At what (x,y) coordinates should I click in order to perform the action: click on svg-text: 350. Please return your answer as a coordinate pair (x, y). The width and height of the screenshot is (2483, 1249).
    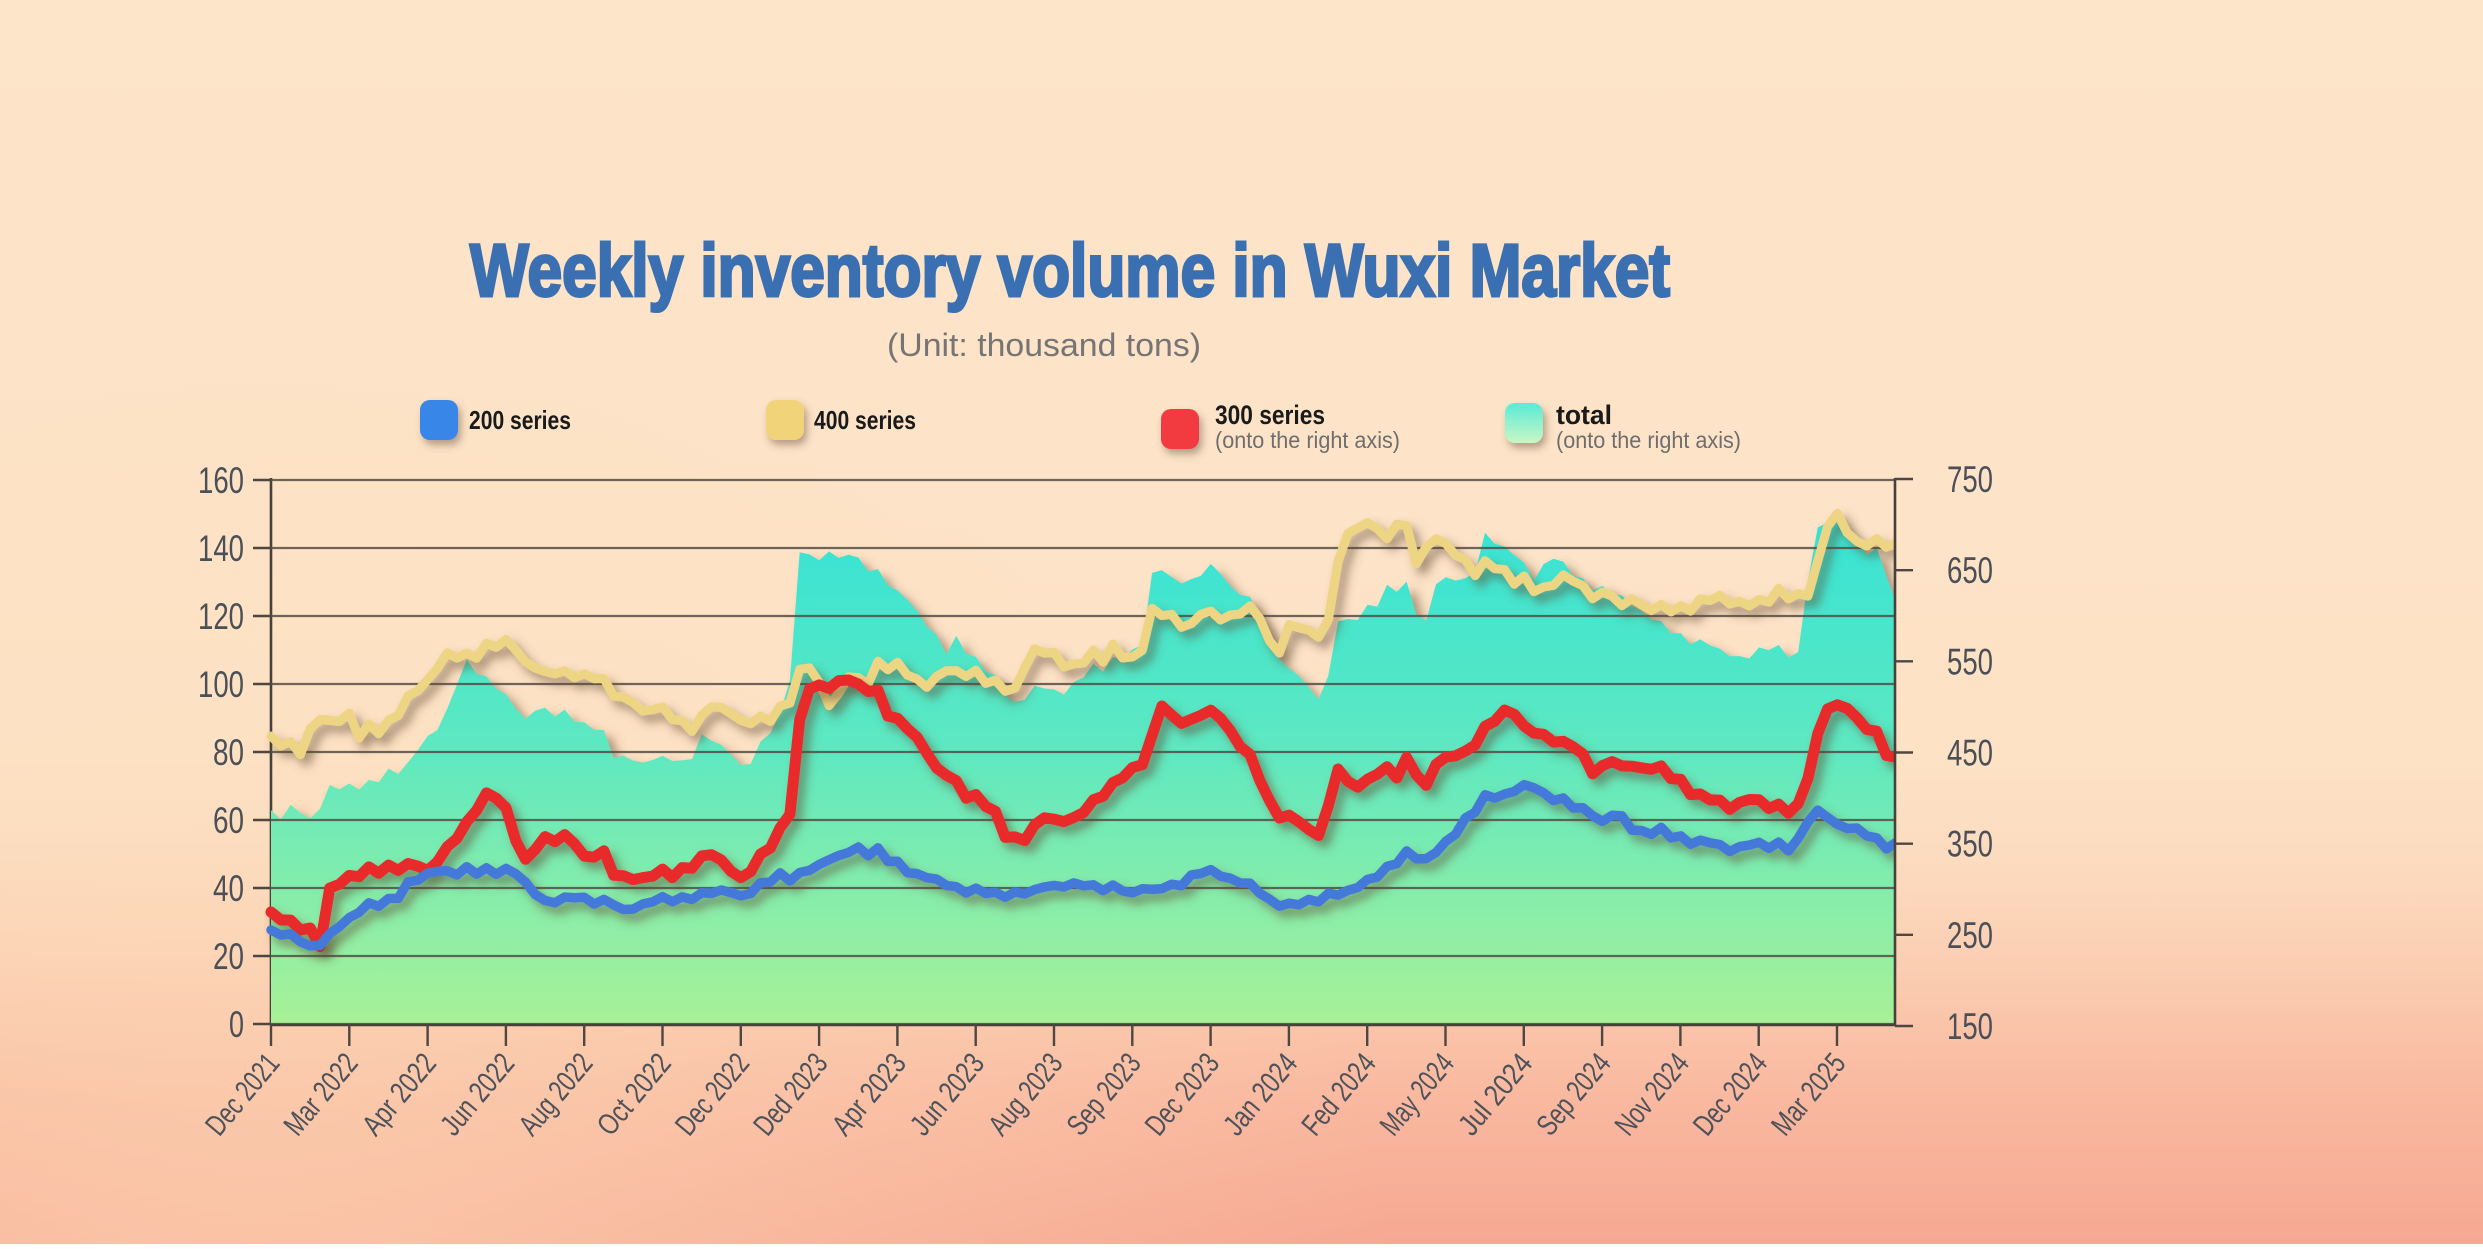
    Looking at the image, I should click on (1970, 844).